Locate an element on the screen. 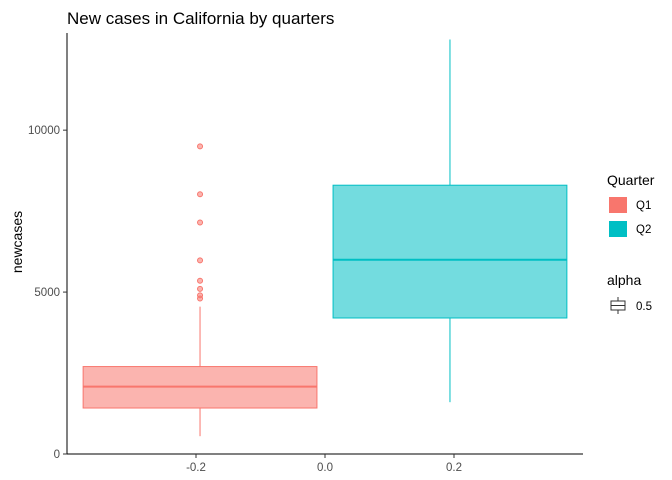 The height and width of the screenshot is (480, 672). legend-alpha: alpha 0.5 is located at coordinates (629, 293).